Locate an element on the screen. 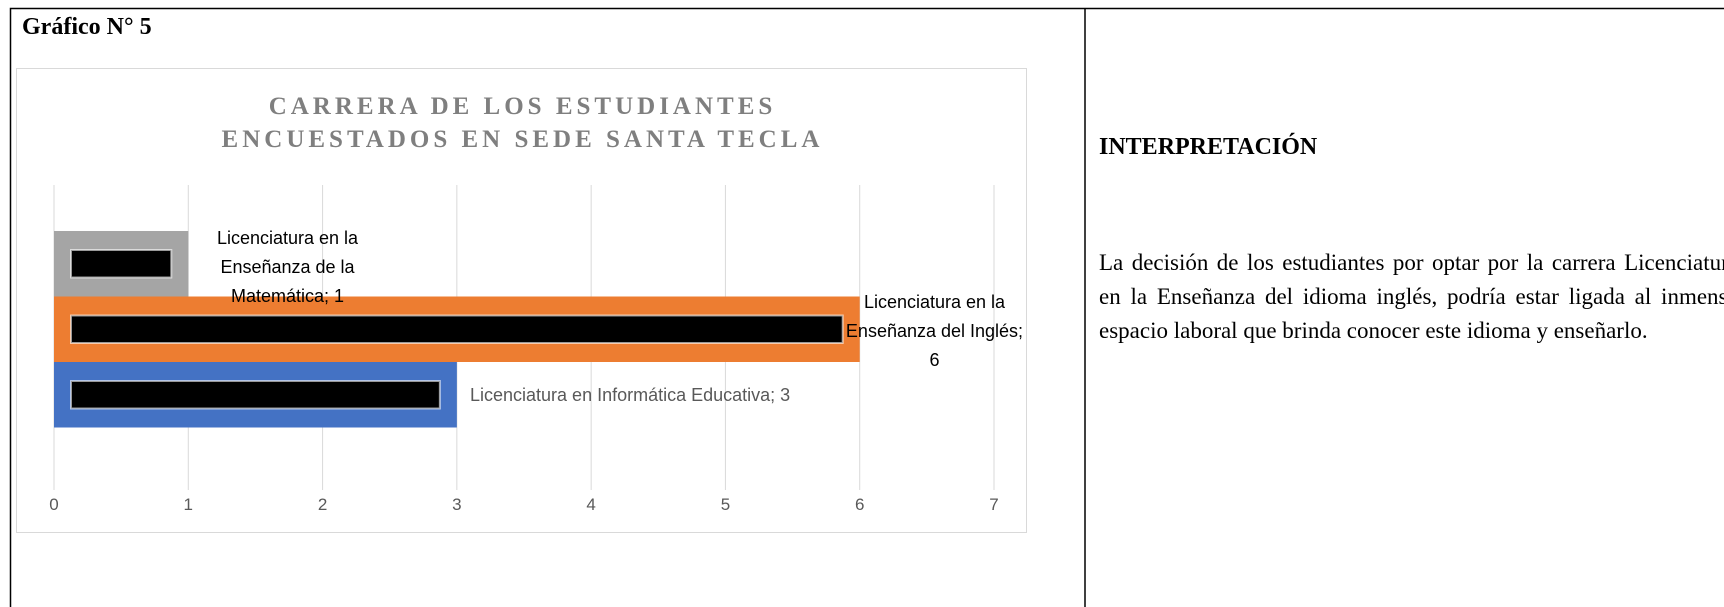  x-tick-label: 3 is located at coordinates (456, 504).